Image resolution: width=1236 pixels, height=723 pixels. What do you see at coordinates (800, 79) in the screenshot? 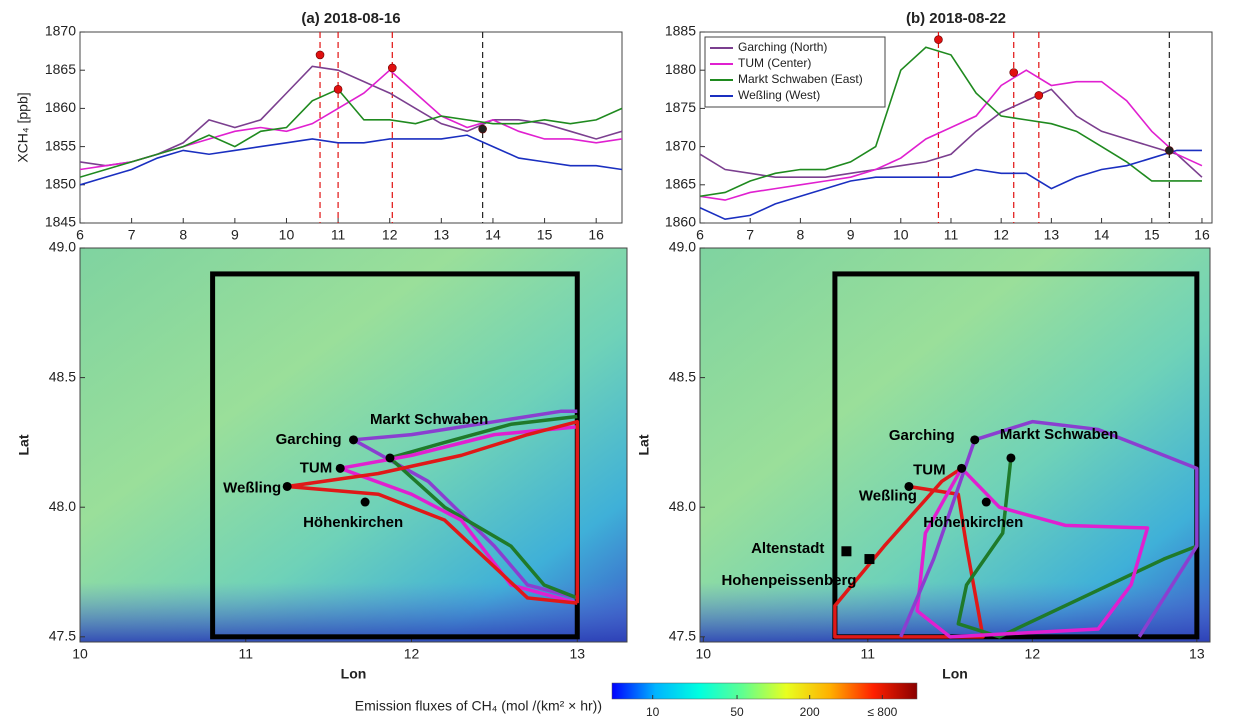
I see `legend-label: Markt Schwaben (East)` at bounding box center [800, 79].